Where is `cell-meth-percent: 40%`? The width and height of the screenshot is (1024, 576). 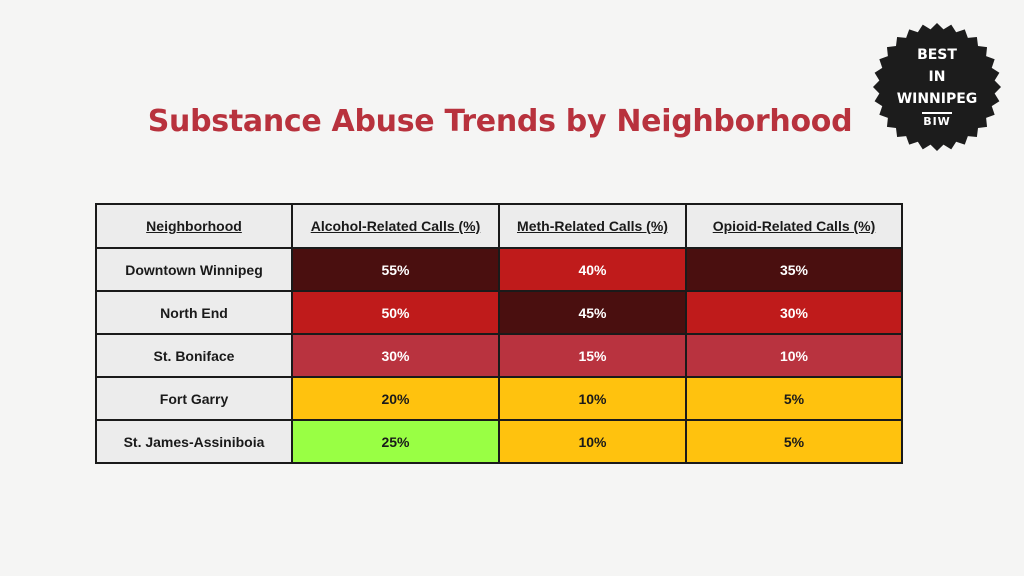 cell-meth-percent: 40% is located at coordinates (592, 269).